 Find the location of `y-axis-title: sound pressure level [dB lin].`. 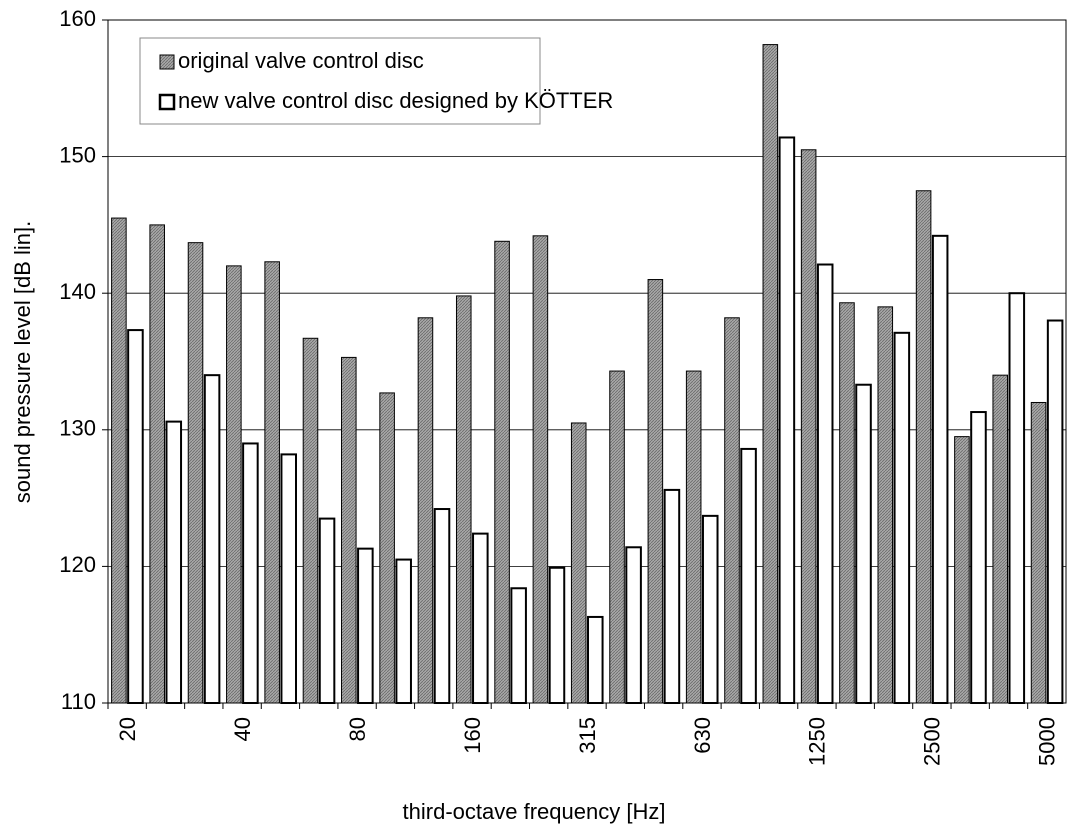

y-axis-title: sound pressure level [dB lin]. is located at coordinates (22, 362).